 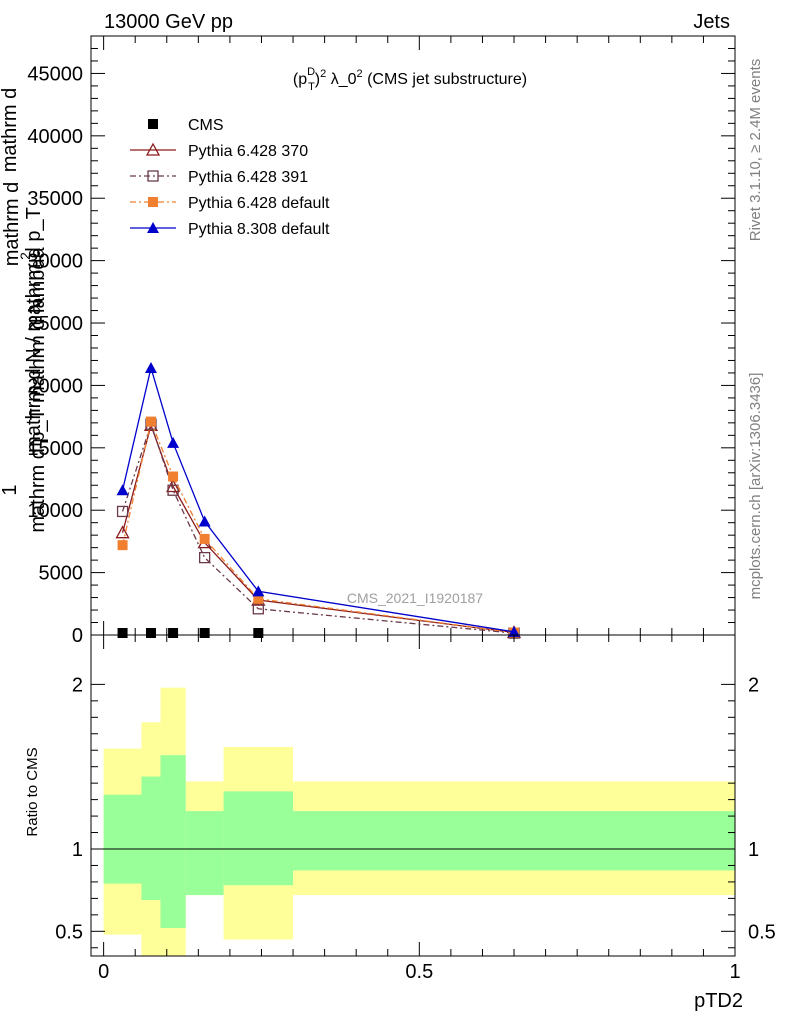 What do you see at coordinates (55, 137) in the screenshot?
I see `y-tick-label: 40000` at bounding box center [55, 137].